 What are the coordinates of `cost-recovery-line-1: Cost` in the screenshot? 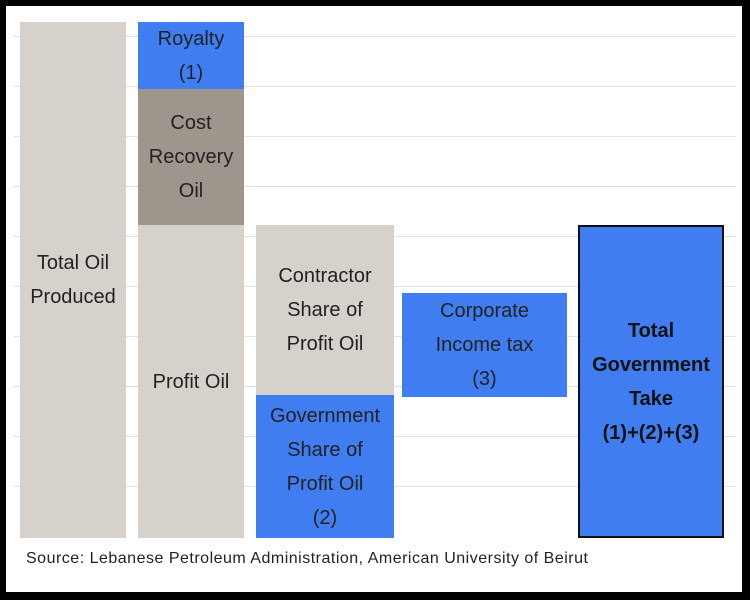 It's located at (191, 123).